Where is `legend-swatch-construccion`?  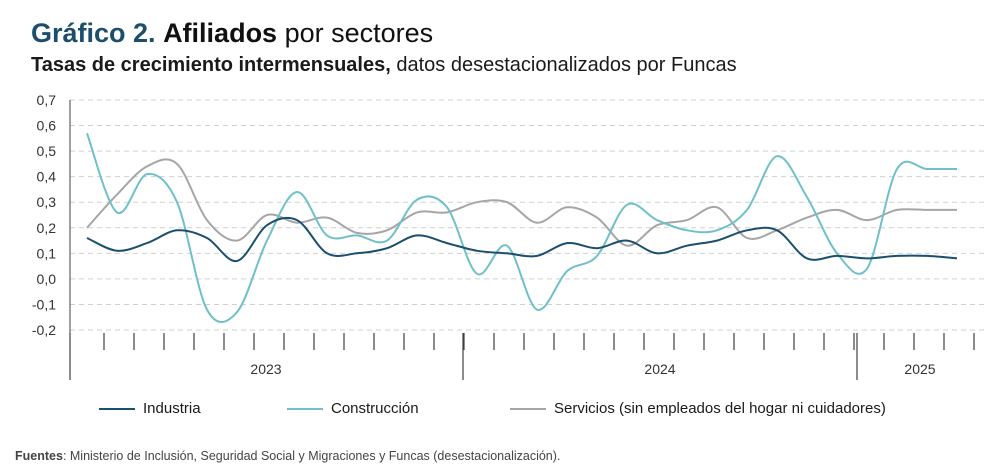
legend-swatch-construccion is located at coordinates (305, 408).